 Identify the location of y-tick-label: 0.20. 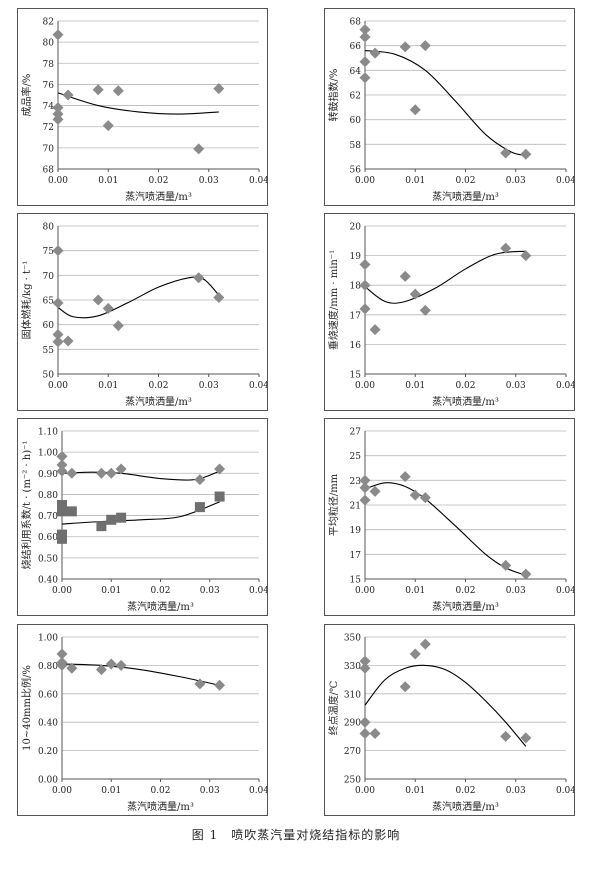
(48, 752).